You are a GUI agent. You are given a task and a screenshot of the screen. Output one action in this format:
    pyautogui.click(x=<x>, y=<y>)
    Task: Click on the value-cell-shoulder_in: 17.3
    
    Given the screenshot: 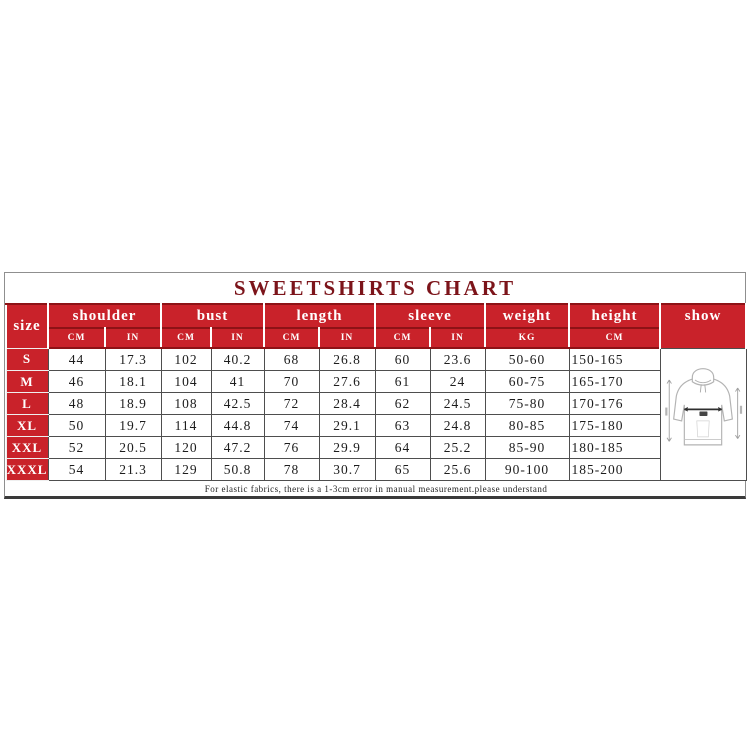 What is the action you would take?
    pyautogui.click(x=133, y=359)
    